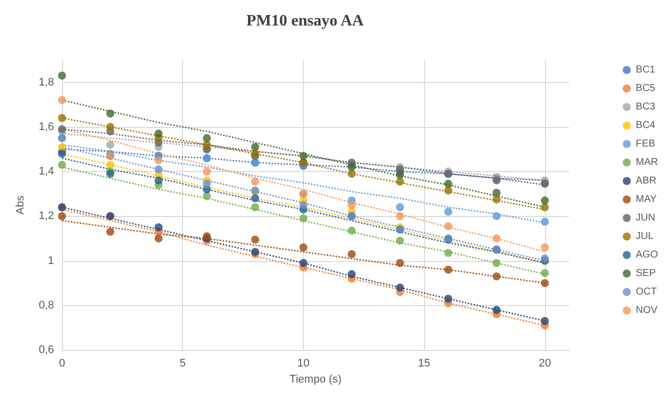 The width and height of the screenshot is (671, 403). What do you see at coordinates (62, 364) in the screenshot?
I see `x-tick-label: 0` at bounding box center [62, 364].